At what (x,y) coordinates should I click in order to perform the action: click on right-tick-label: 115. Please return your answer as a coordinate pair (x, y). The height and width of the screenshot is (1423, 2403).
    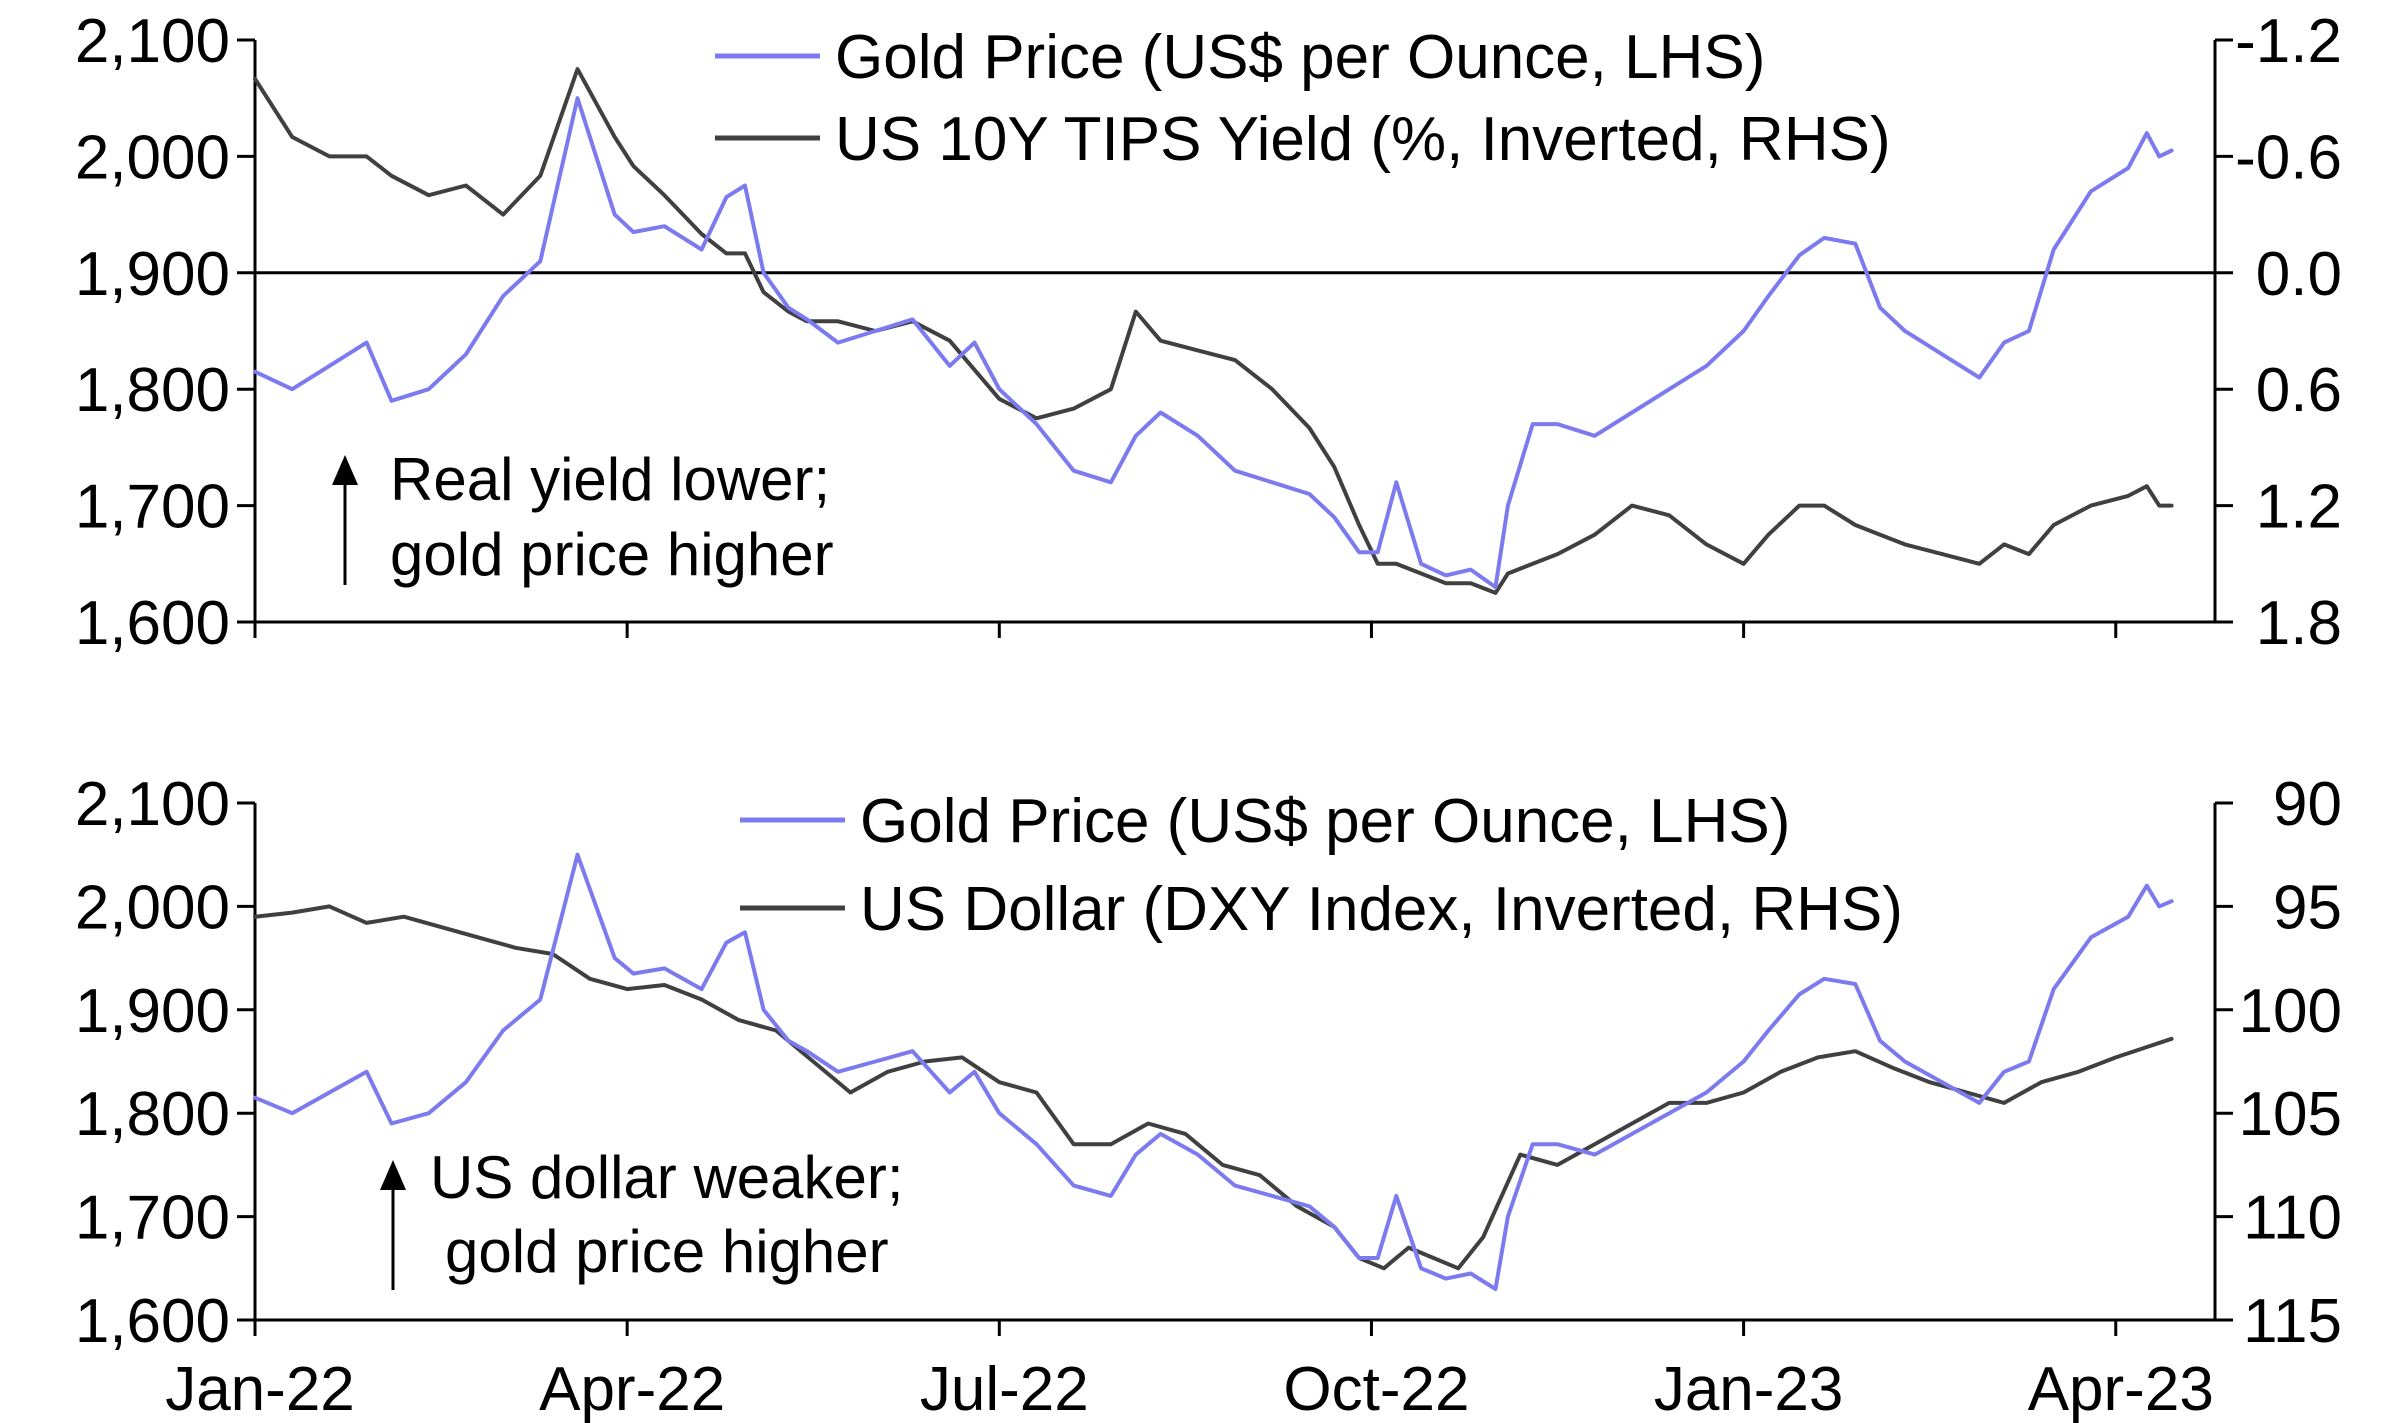
    Looking at the image, I should click on (2292, 1321).